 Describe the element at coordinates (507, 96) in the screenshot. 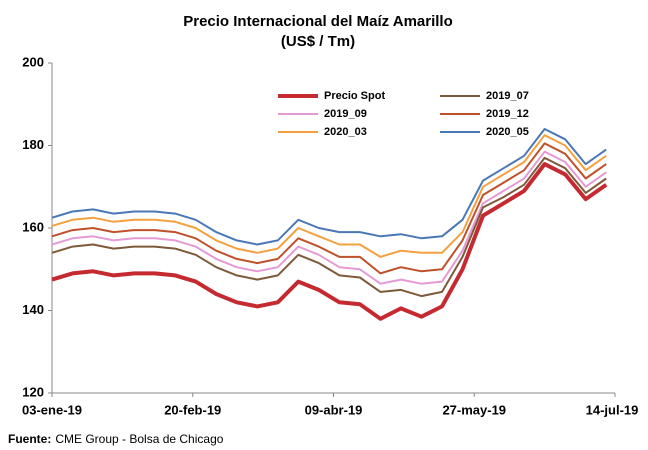

I see `legend-label: 2019_07` at that location.